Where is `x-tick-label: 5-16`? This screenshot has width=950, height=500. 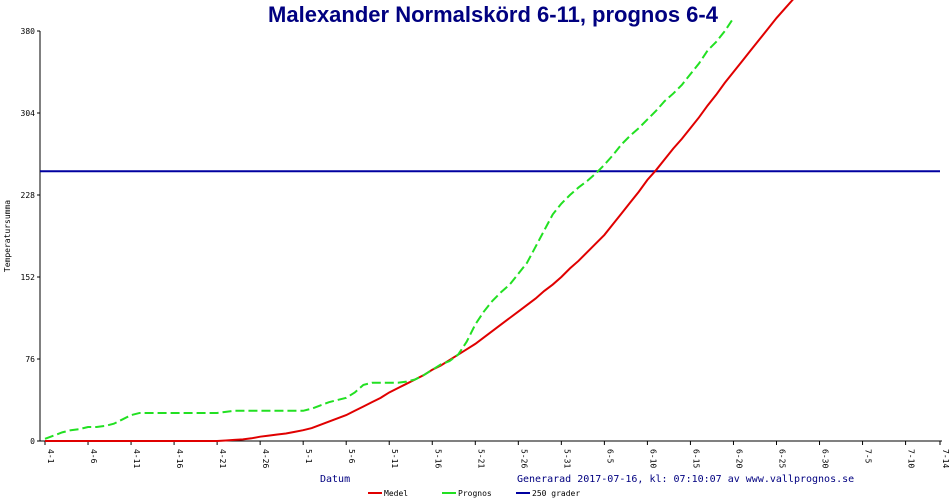 x-tick-label: 5-16 is located at coordinates (437, 458).